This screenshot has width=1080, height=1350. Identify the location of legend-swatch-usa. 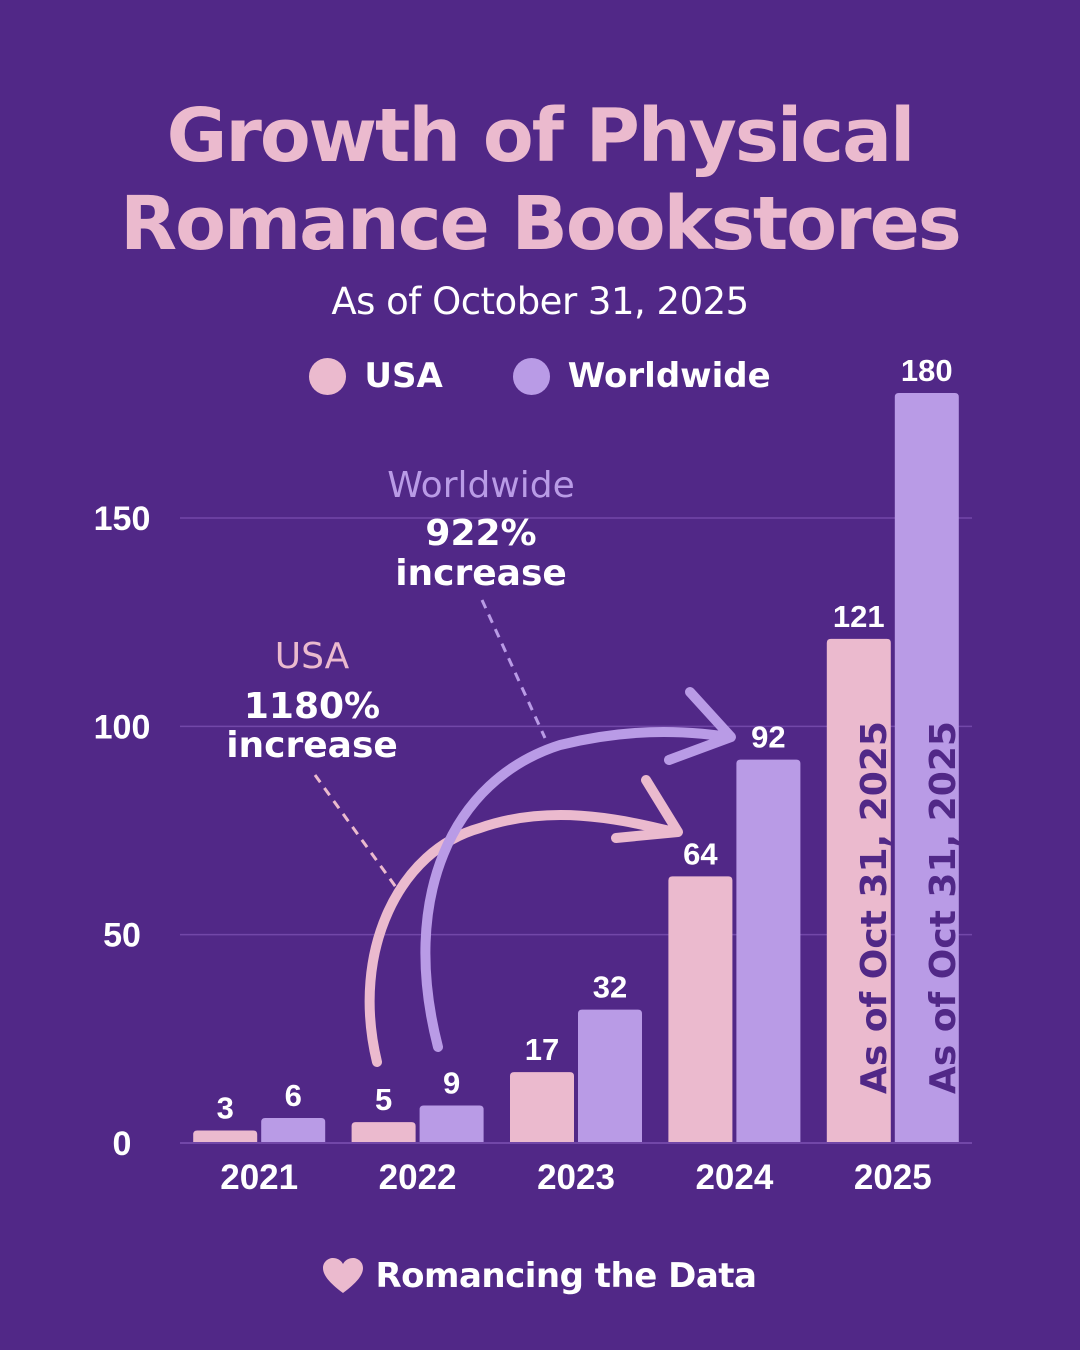
(328, 376).